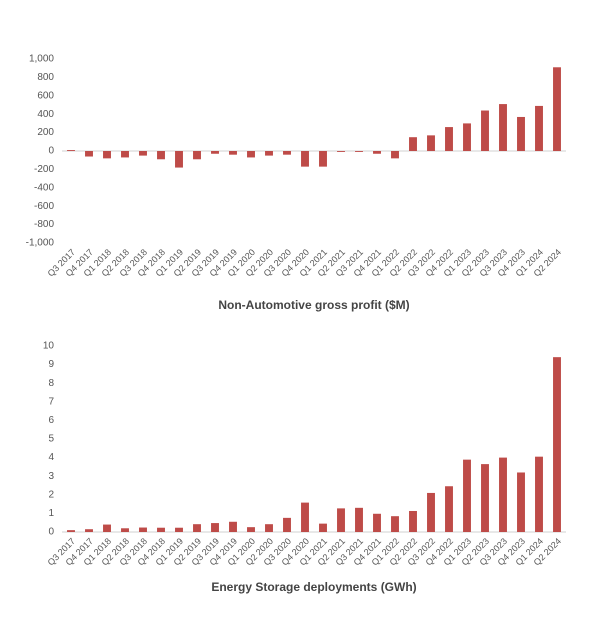 Image resolution: width=589 pixels, height=620 pixels. I want to click on y-tick-label: 3, so click(51, 476).